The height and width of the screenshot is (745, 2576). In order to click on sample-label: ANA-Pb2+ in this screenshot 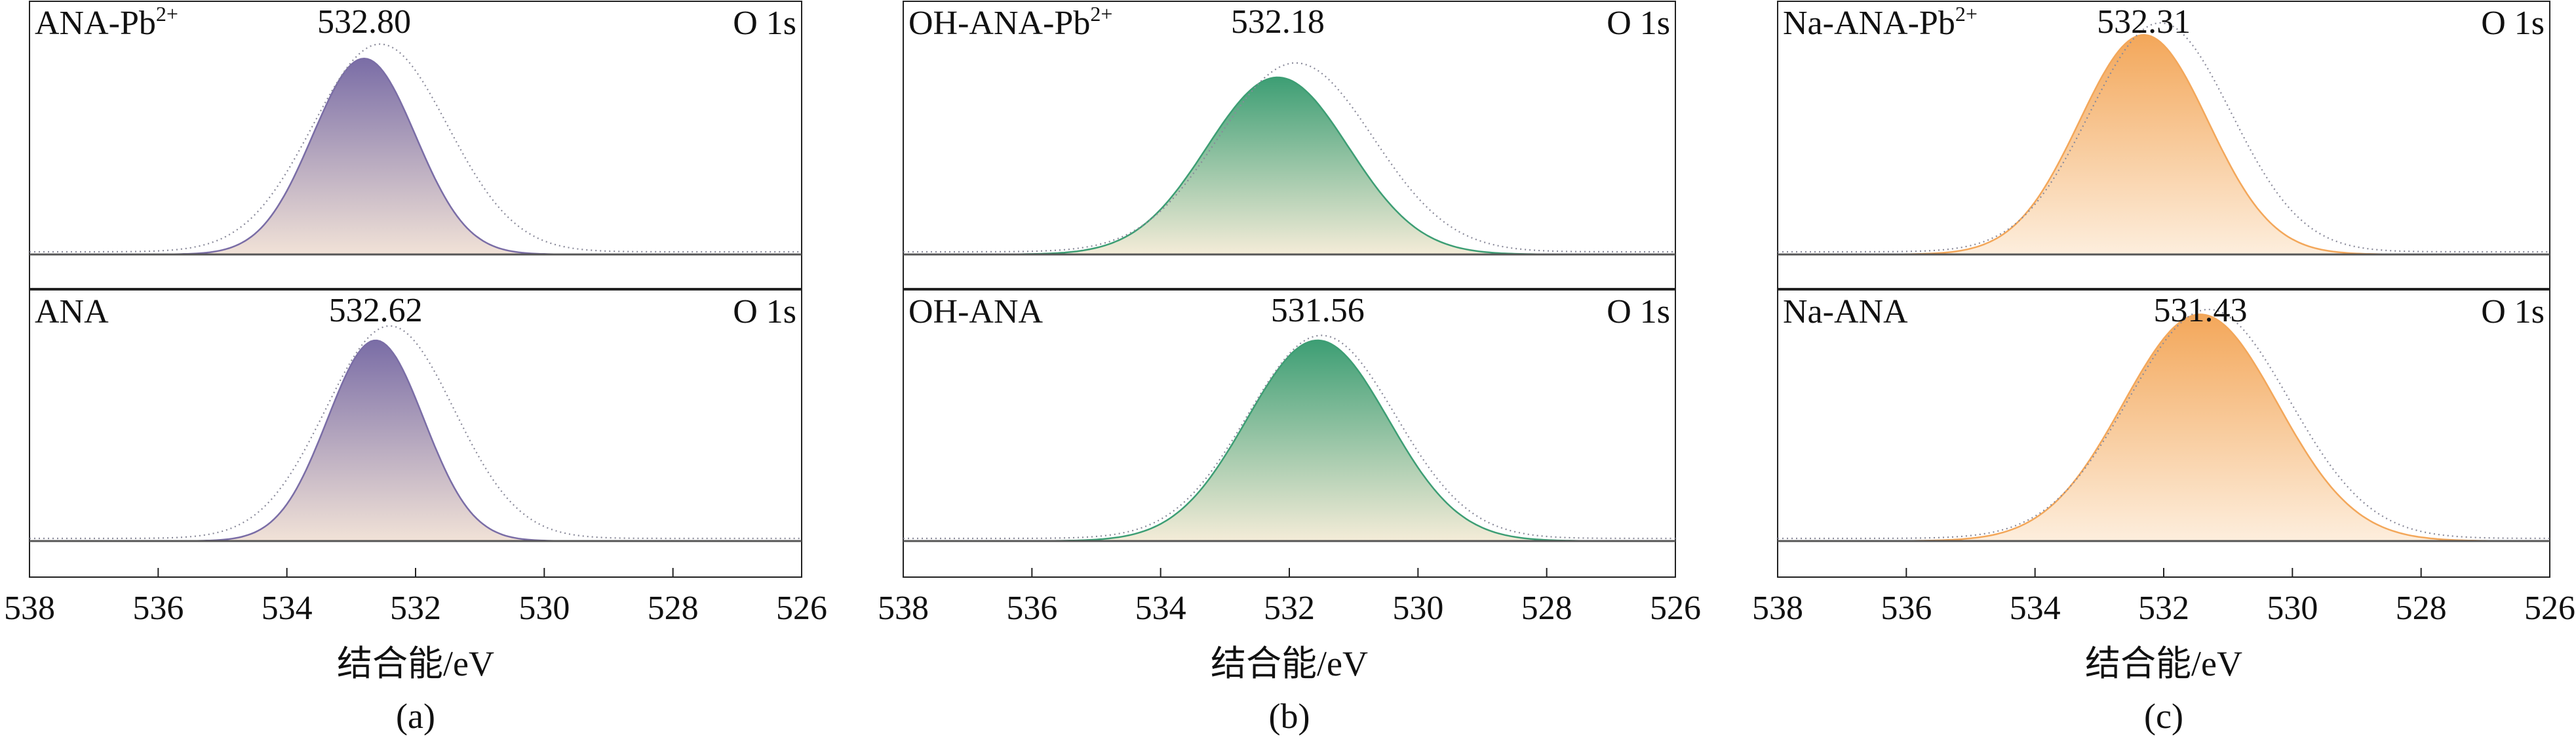, I will do `click(106, 22)`.